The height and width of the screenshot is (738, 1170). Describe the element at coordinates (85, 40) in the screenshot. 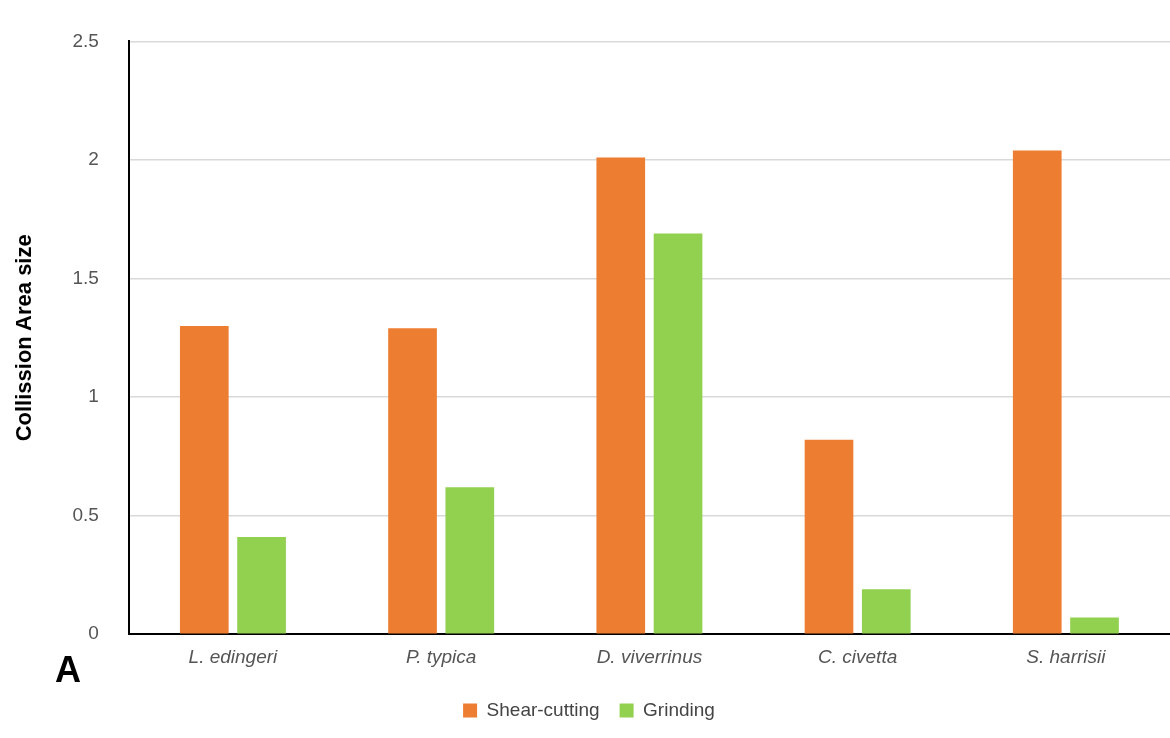

I see `y-tick-label: 2.5` at that location.